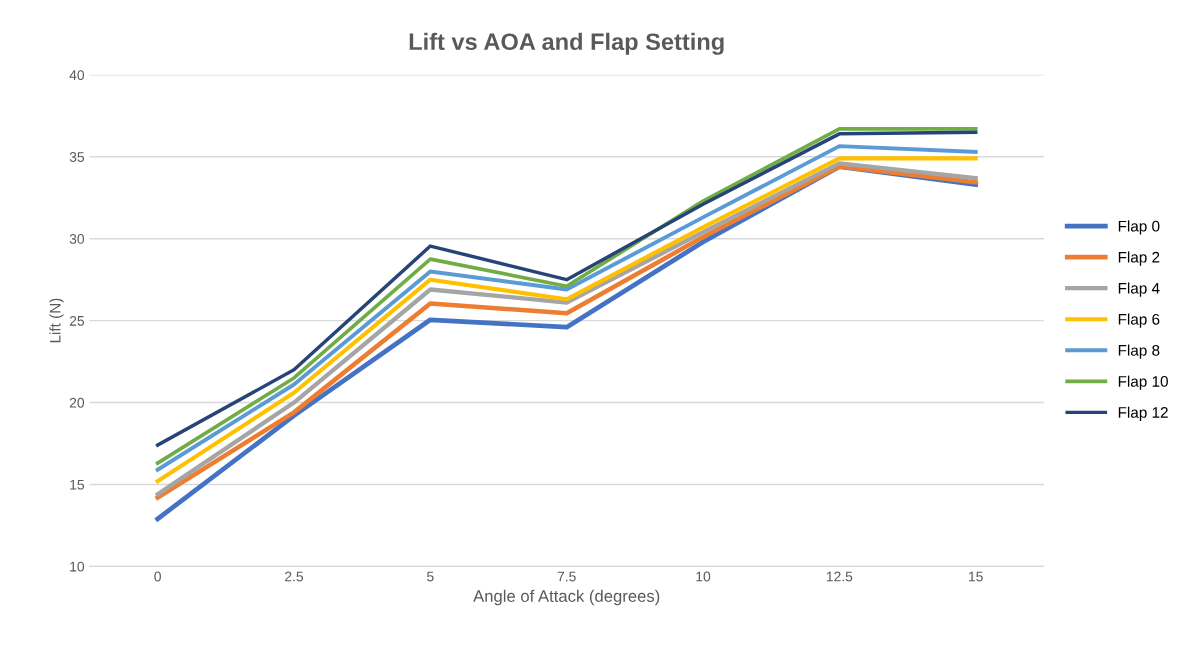 This screenshot has height=651, width=1193. I want to click on y-tick-label: 25, so click(77, 320).